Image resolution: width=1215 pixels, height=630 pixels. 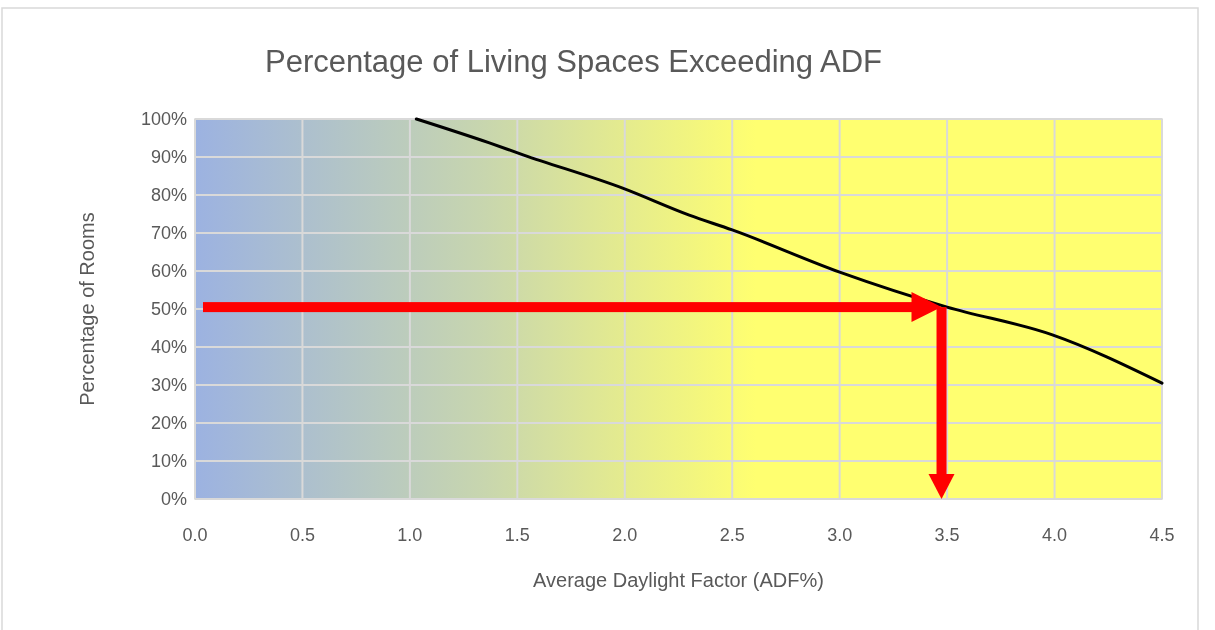 What do you see at coordinates (87, 309) in the screenshot?
I see `y-axis-title: Percentage of Rooms` at bounding box center [87, 309].